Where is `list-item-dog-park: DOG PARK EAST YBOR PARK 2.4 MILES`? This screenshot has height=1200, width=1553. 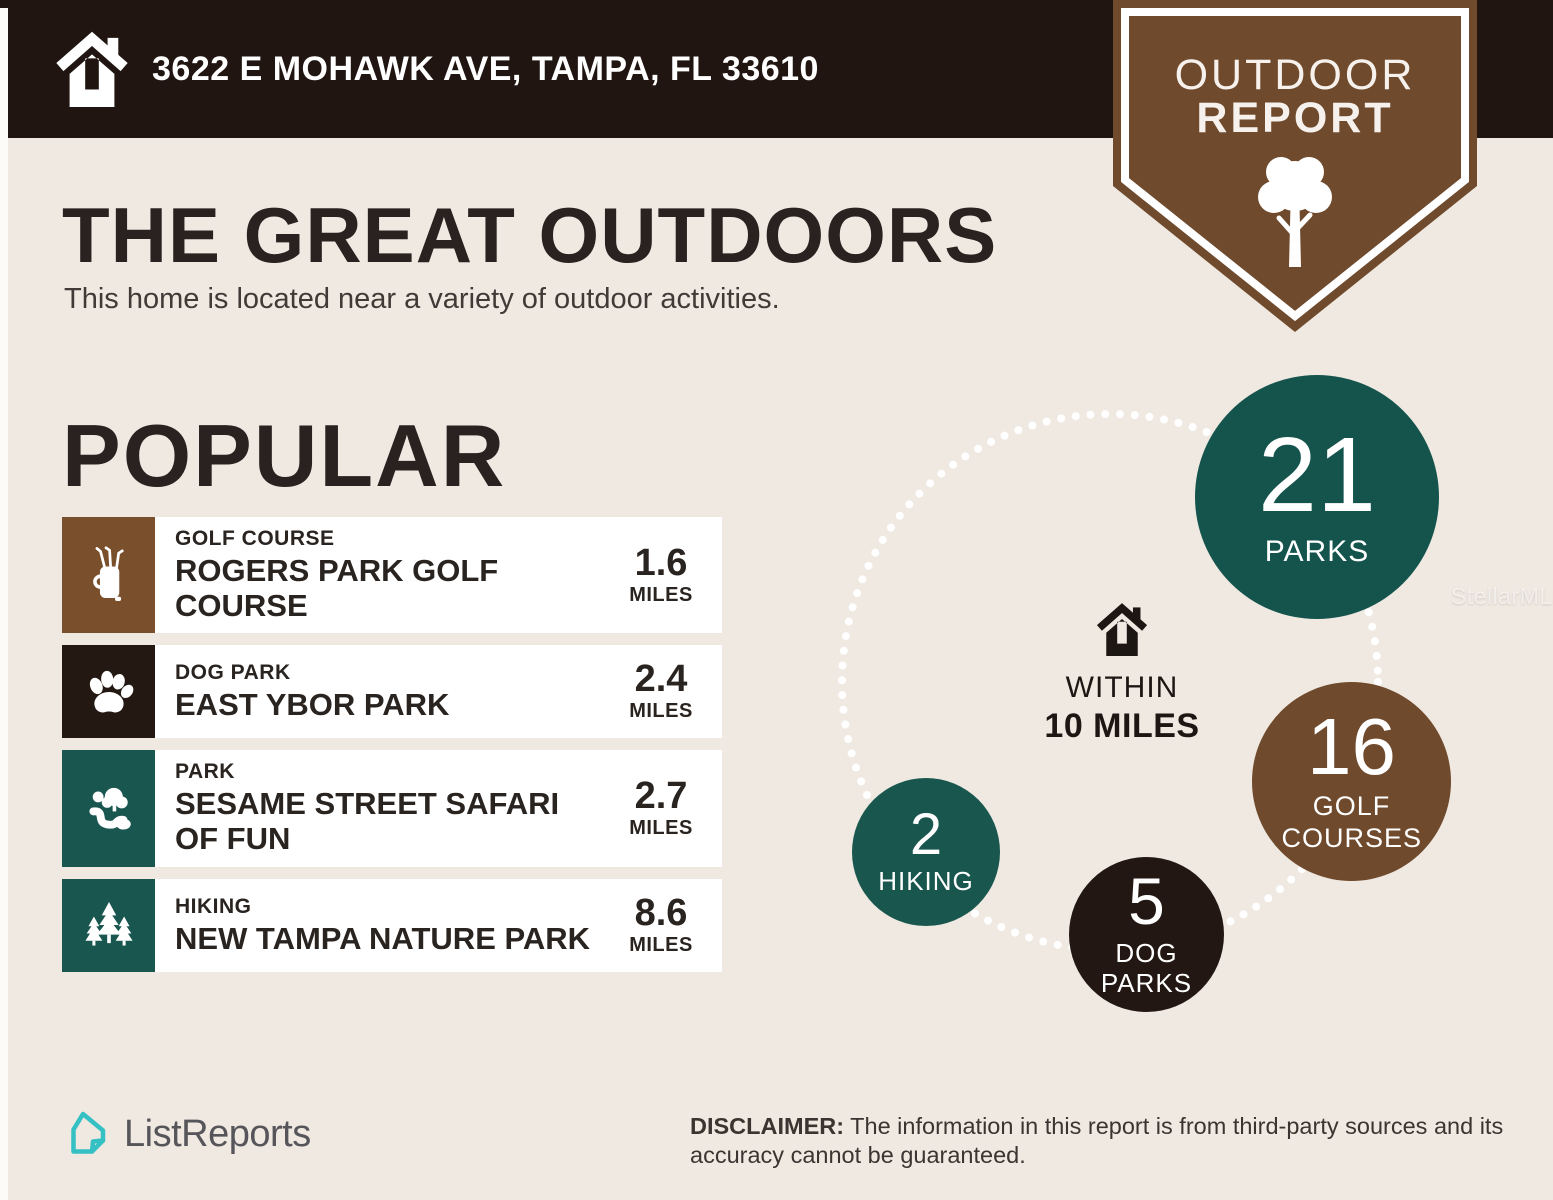
list-item-dog-park: DOG PARK EAST YBOR PARK 2.4 MILES is located at coordinates (392, 692).